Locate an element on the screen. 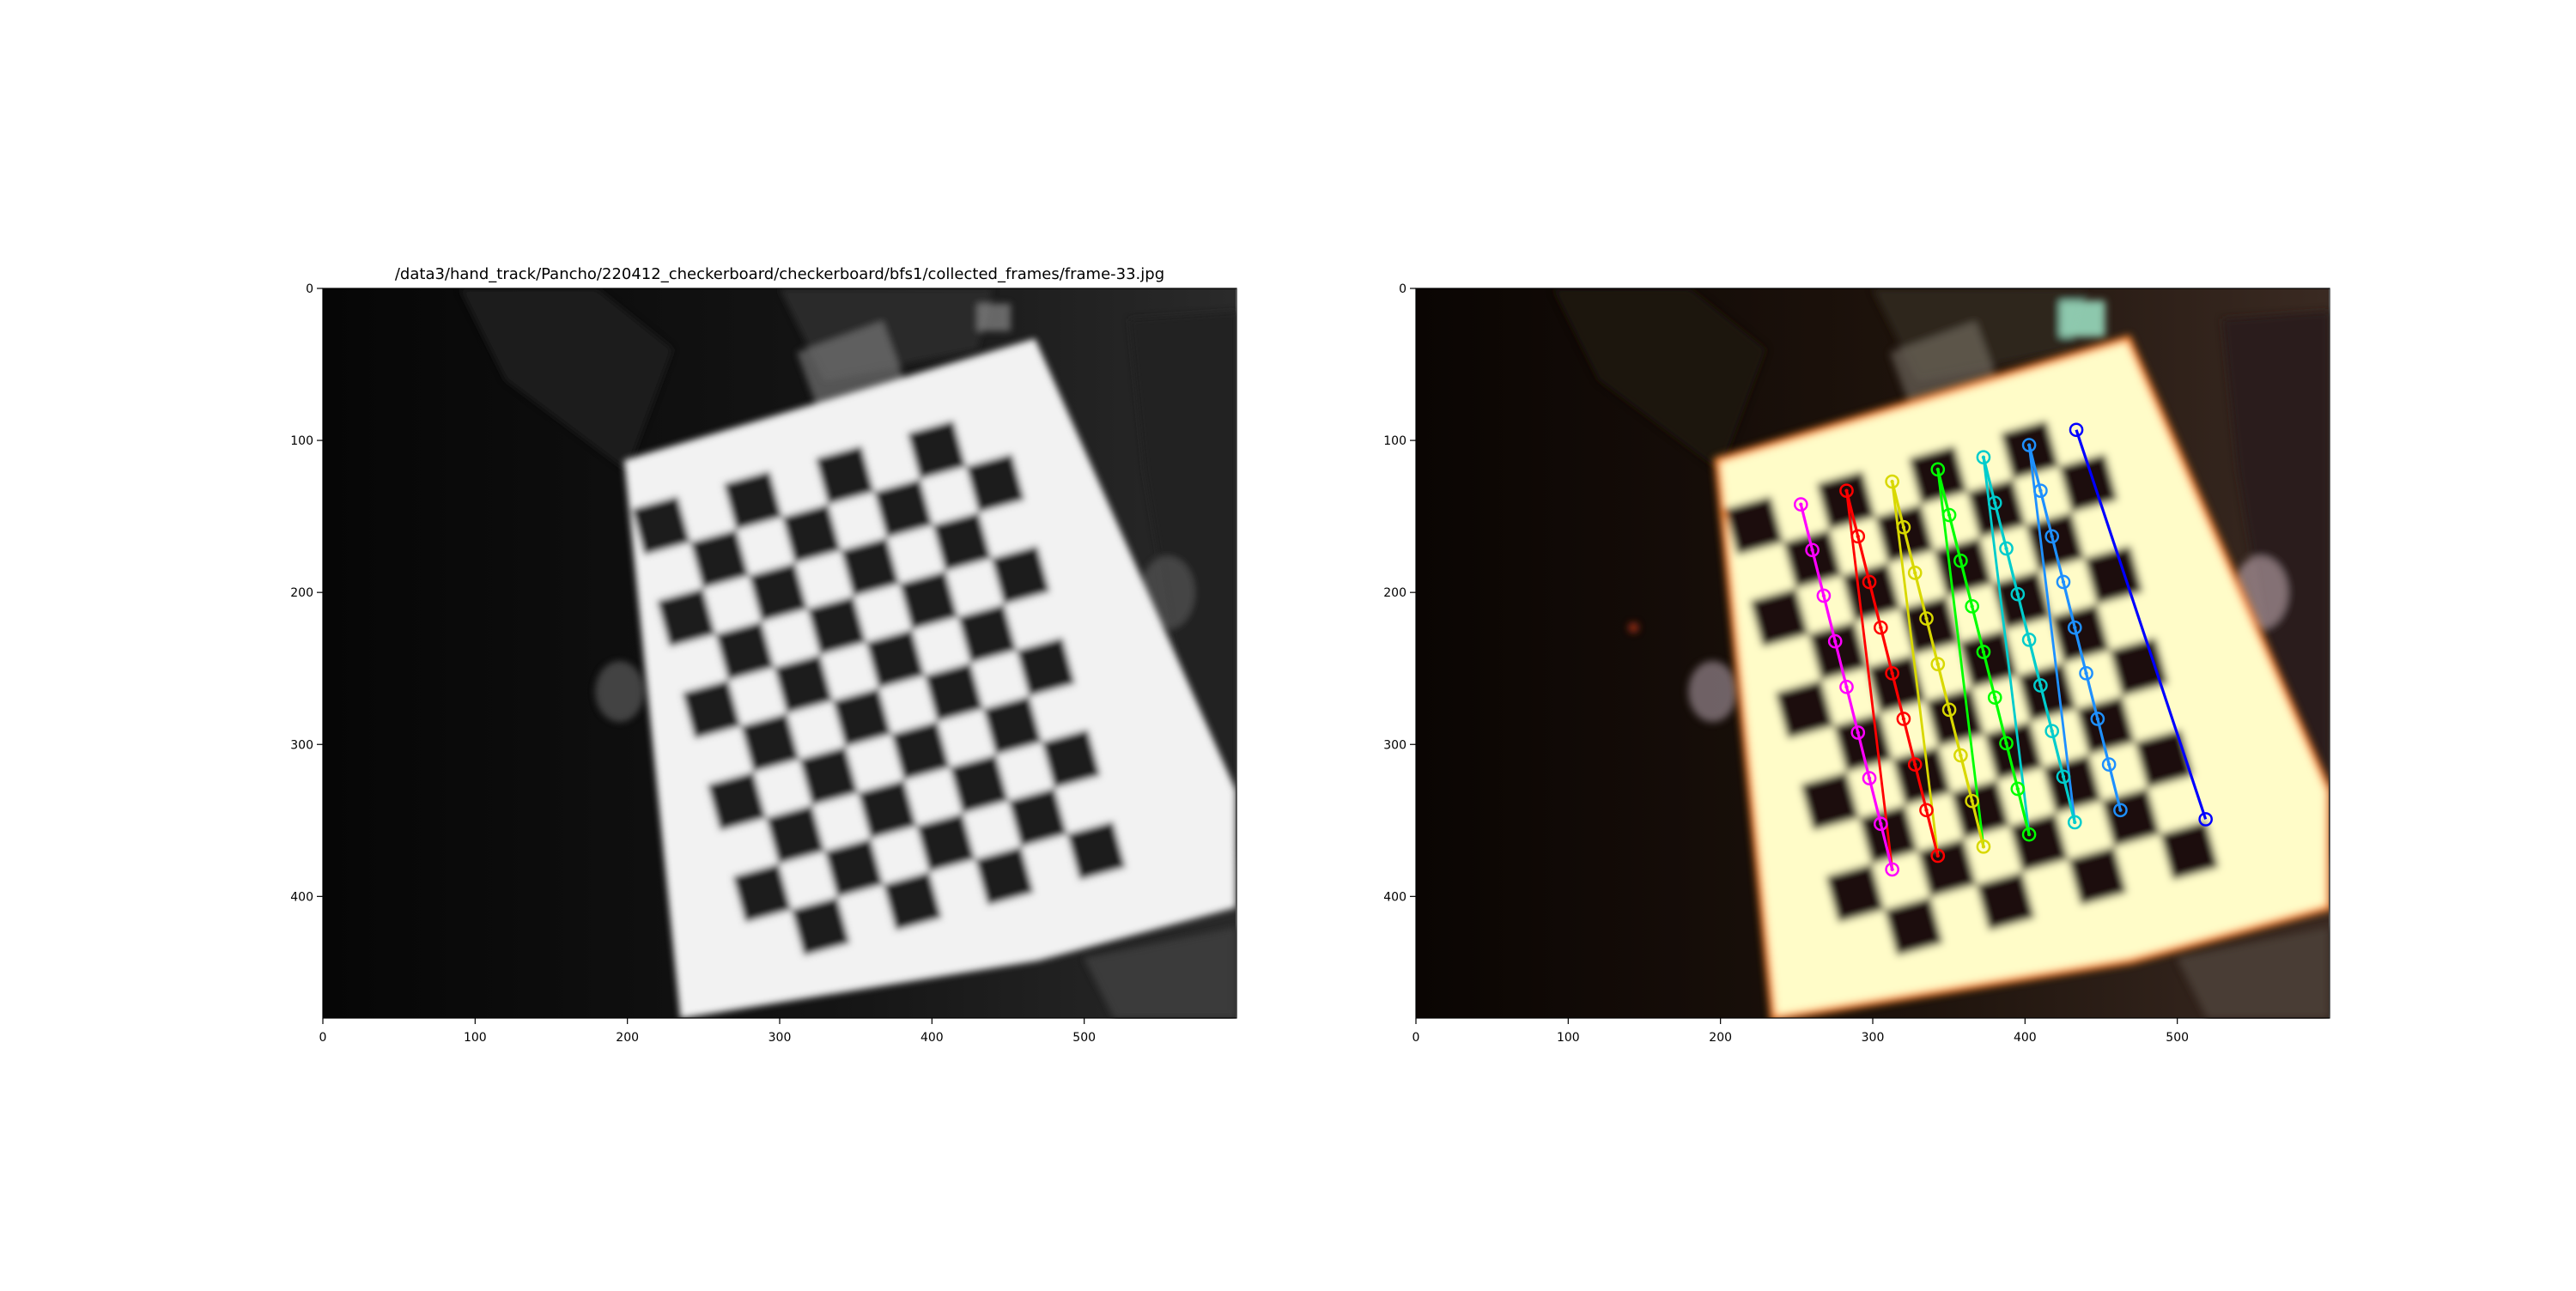 The width and height of the screenshot is (2576, 1291). x-tick-label: 0 is located at coordinates (1416, 1038).